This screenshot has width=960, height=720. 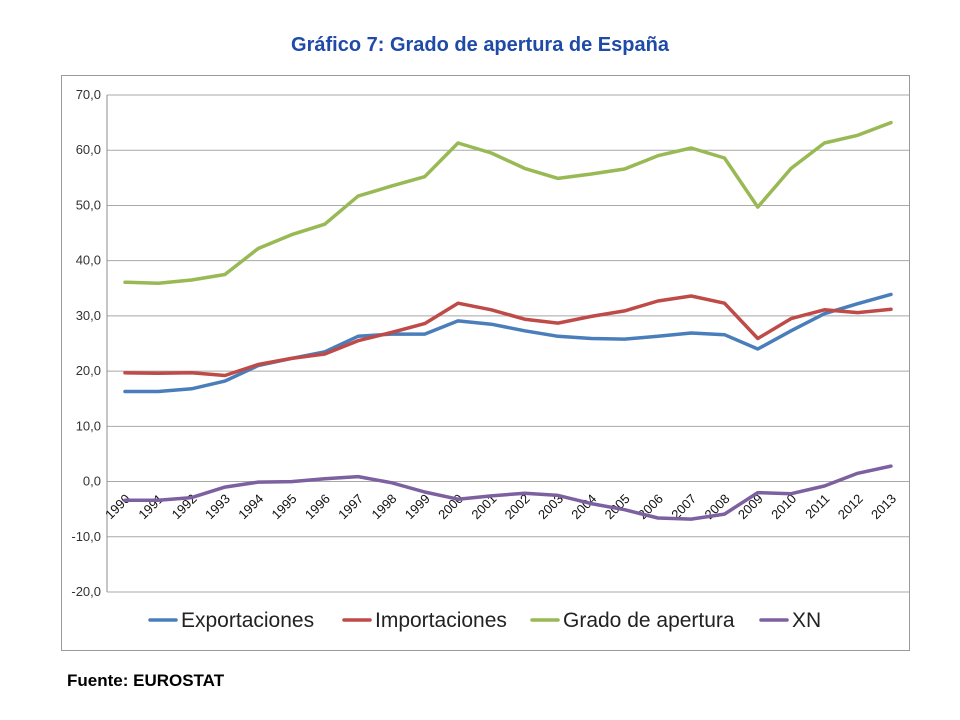 I want to click on x-tick-label: 1991, so click(x=150, y=506).